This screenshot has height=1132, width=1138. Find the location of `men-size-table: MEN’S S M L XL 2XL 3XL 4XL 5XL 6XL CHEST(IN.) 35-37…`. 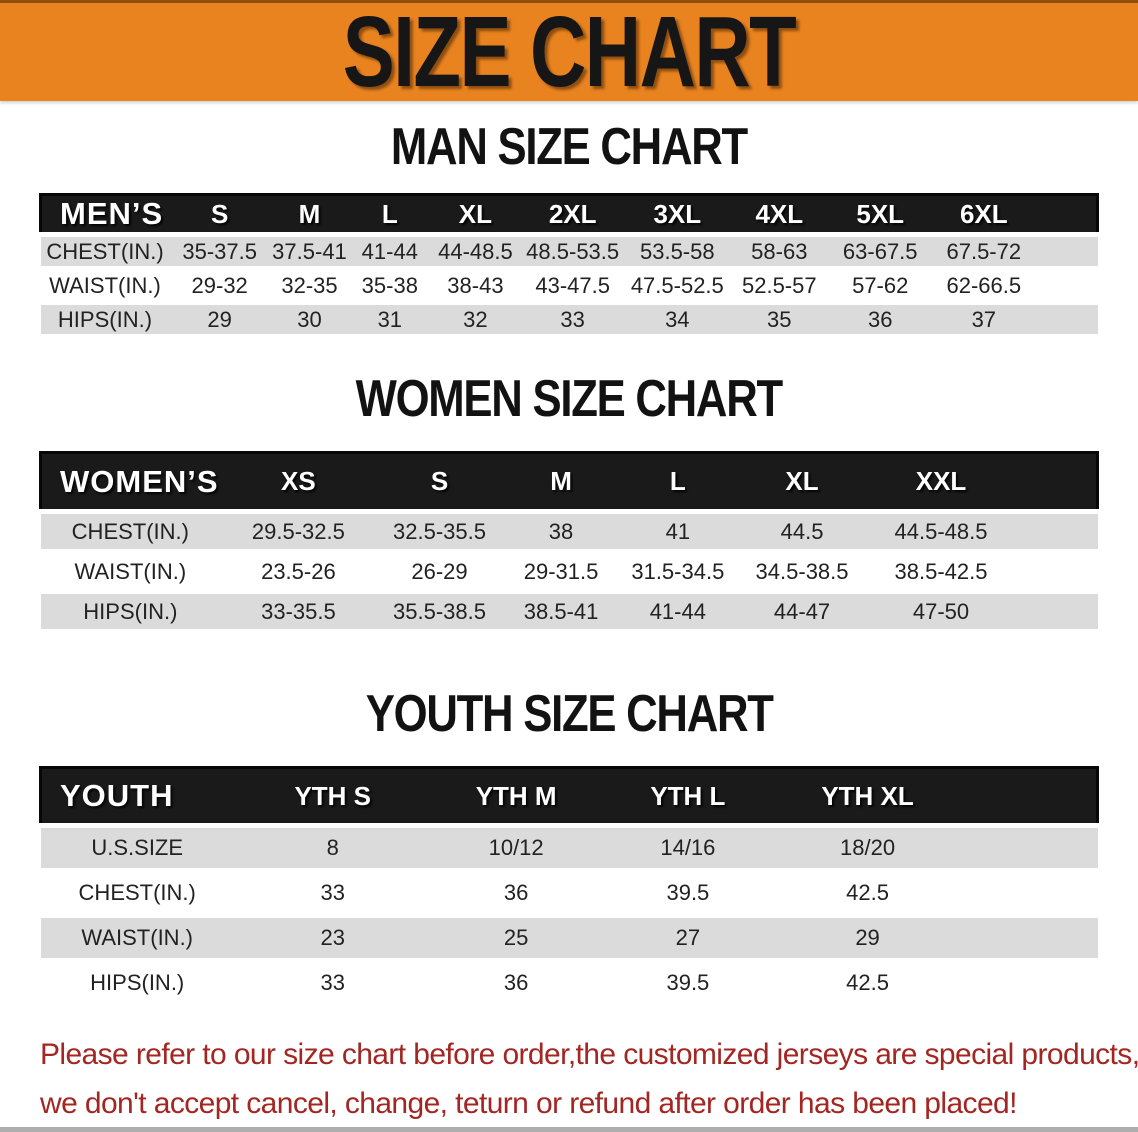

men-size-table: MEN’S S M L XL 2XL 3XL 4XL 5XL 6XL CHEST(IN.) 35-37… is located at coordinates (569, 266).